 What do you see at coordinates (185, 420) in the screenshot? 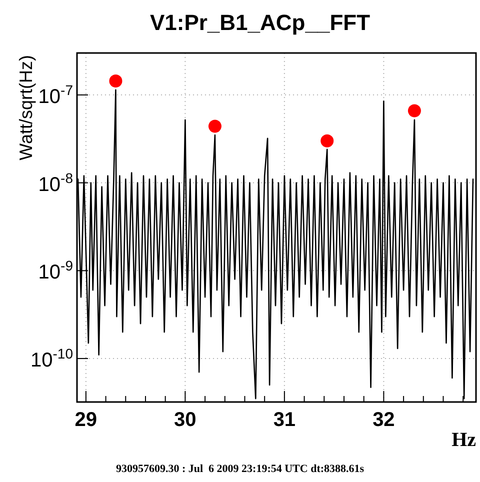
I see `x-tick-label: 30` at bounding box center [185, 420].